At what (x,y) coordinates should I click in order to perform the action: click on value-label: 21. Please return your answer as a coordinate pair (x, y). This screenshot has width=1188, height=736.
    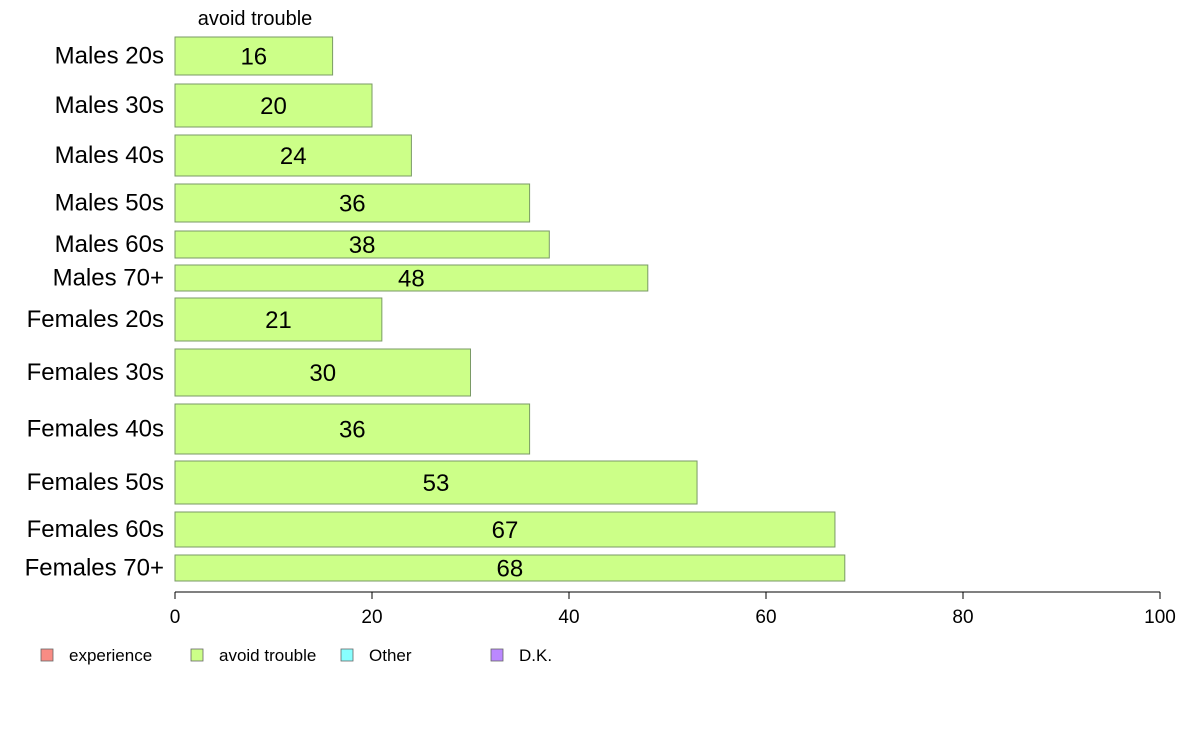
    Looking at the image, I should click on (278, 320).